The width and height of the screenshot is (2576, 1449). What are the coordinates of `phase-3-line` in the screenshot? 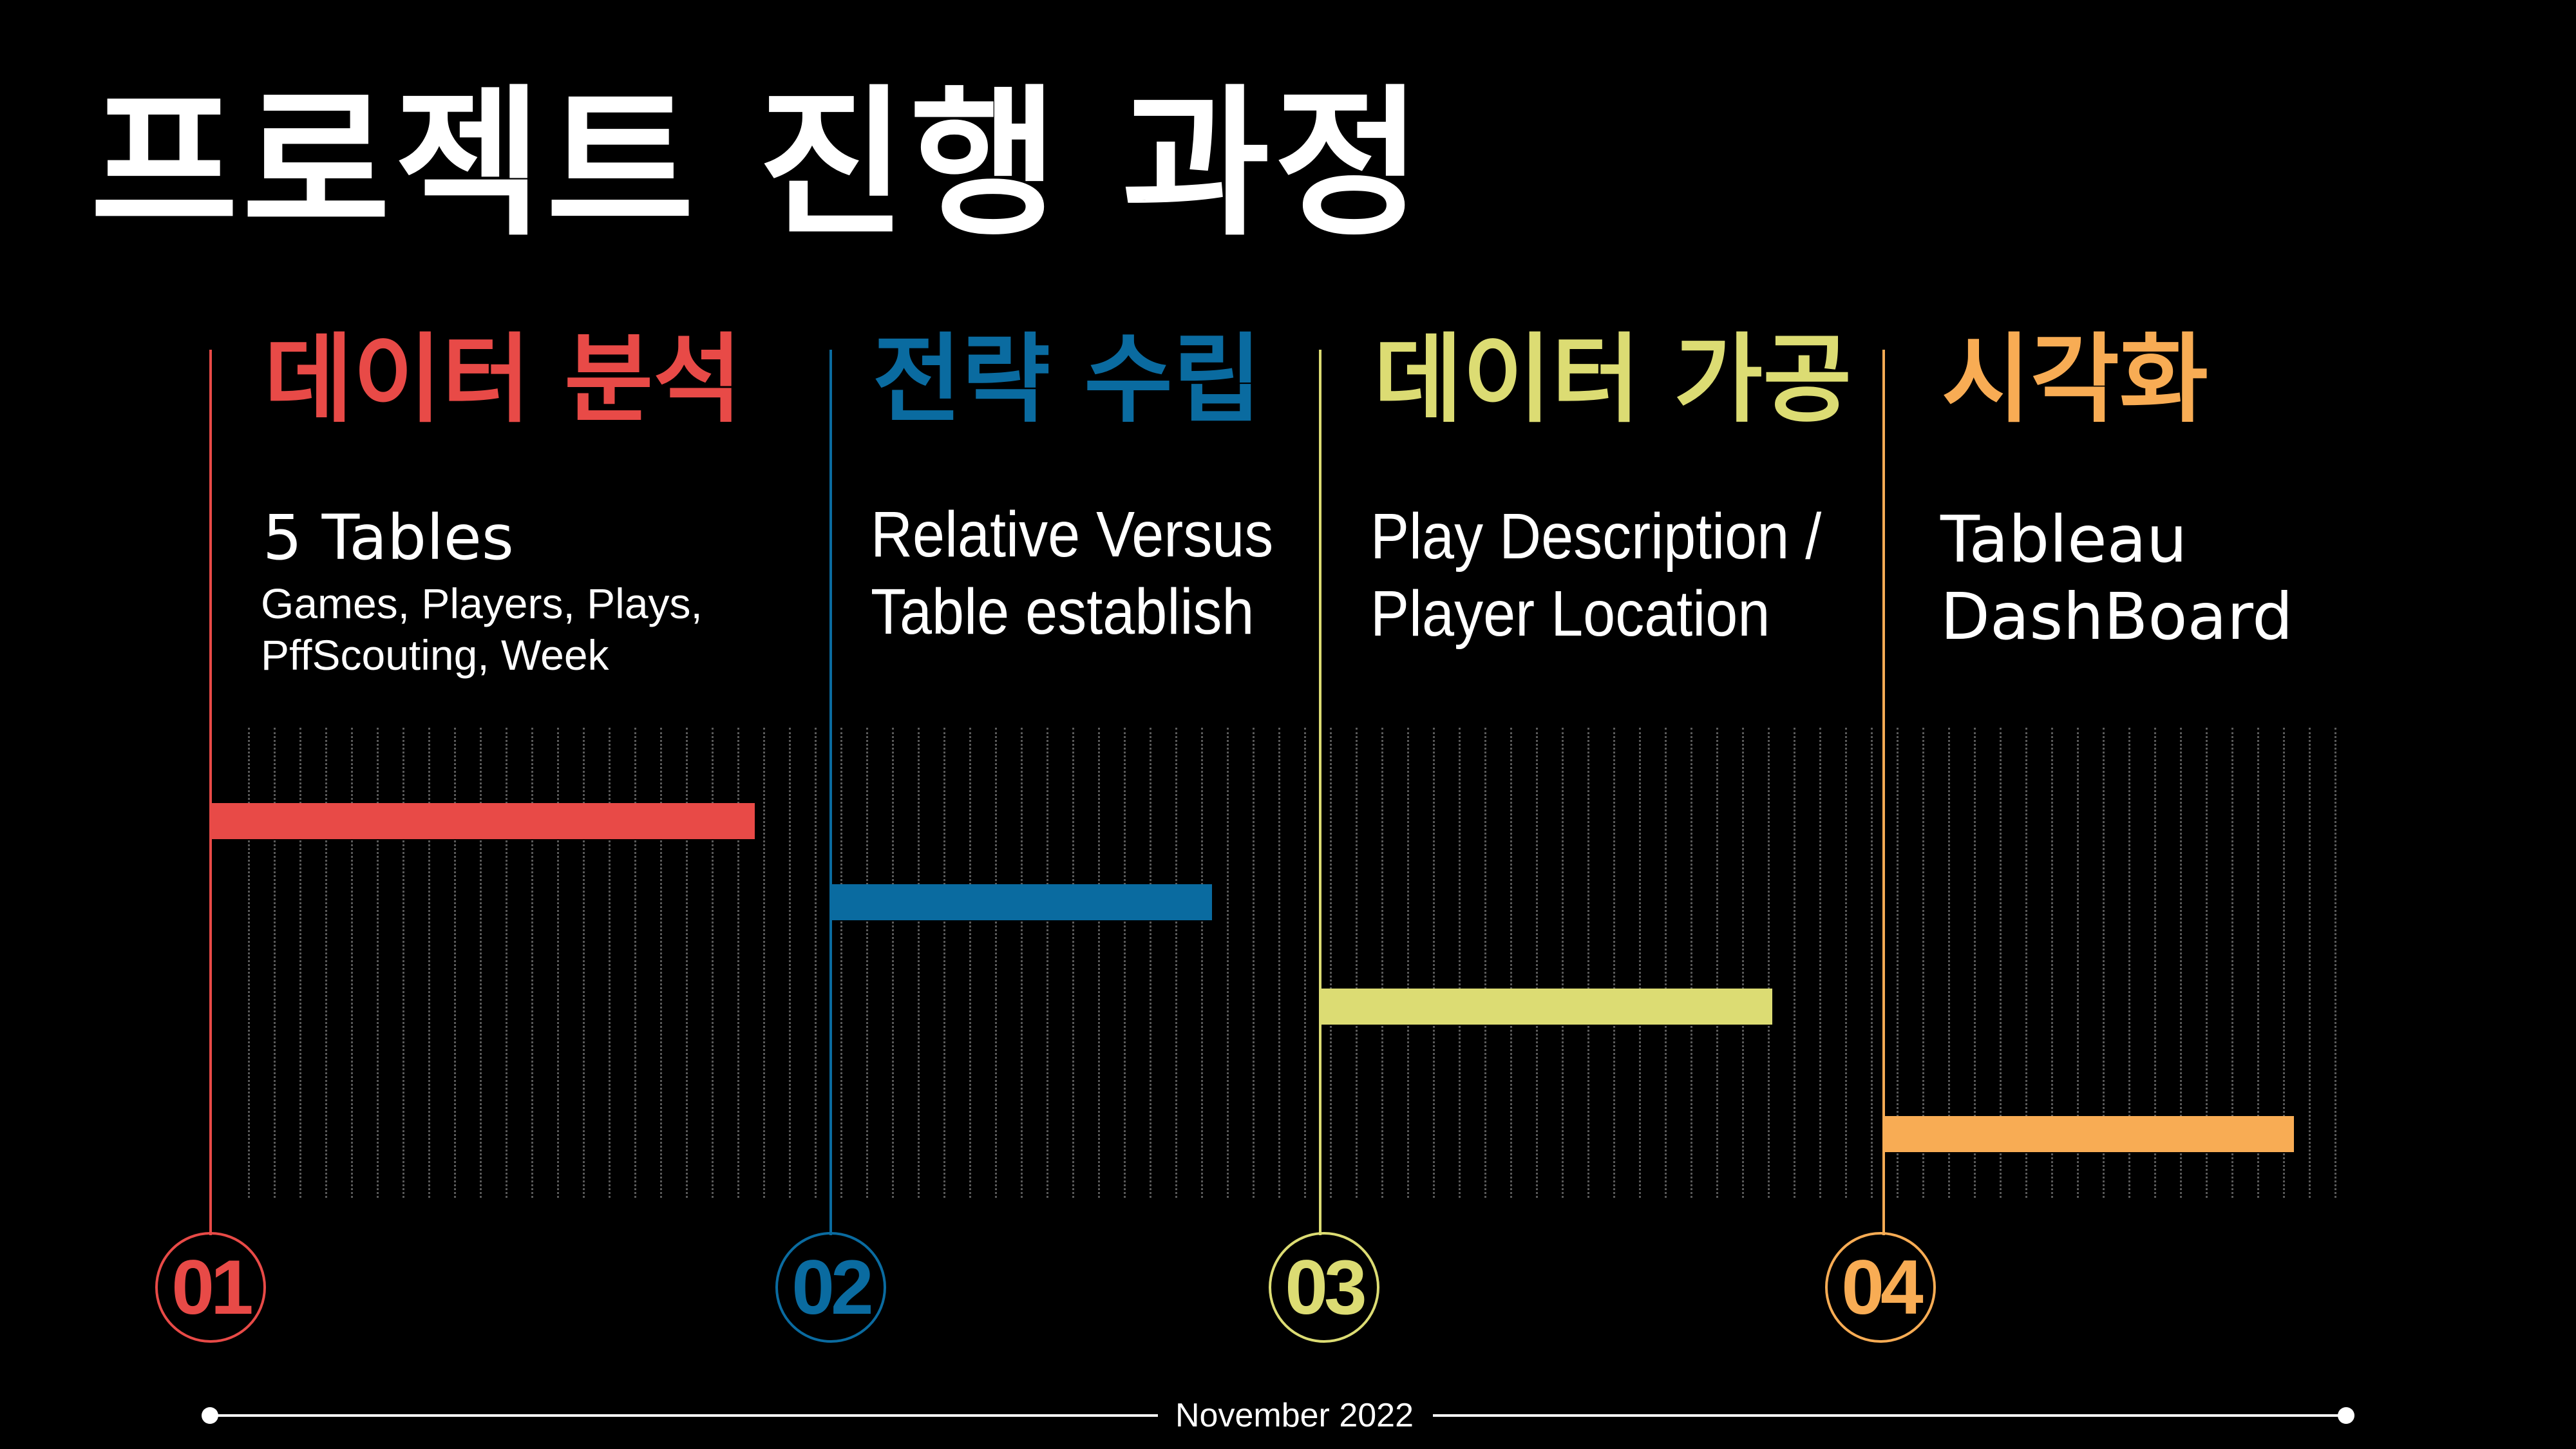 It's located at (1320, 792).